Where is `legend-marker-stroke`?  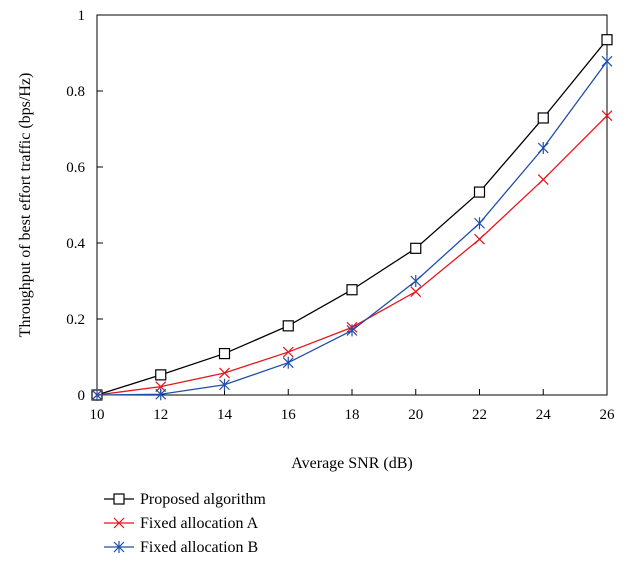
legend-marker-stroke is located at coordinates (119, 523).